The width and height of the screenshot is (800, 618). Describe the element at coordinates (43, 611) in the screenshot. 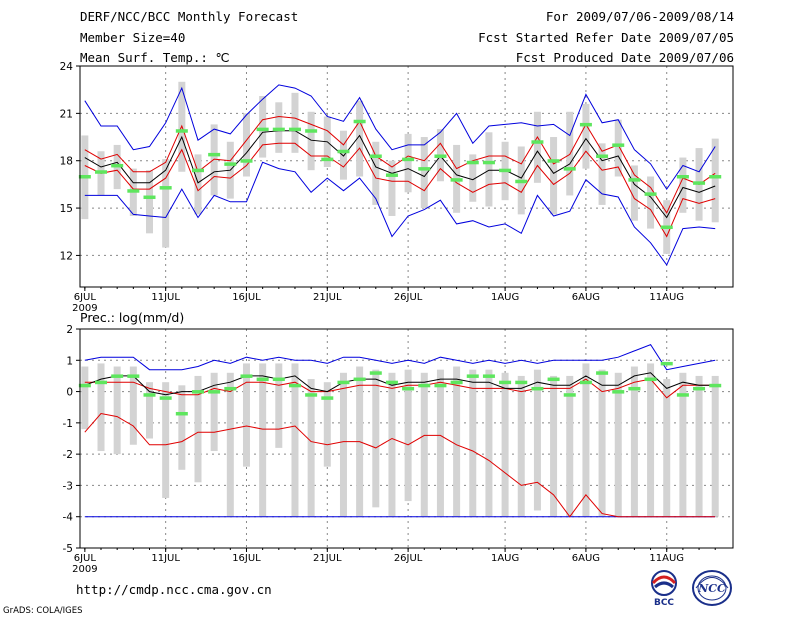

I see `grads-credit: GrADS: COLA/IGES` at that location.